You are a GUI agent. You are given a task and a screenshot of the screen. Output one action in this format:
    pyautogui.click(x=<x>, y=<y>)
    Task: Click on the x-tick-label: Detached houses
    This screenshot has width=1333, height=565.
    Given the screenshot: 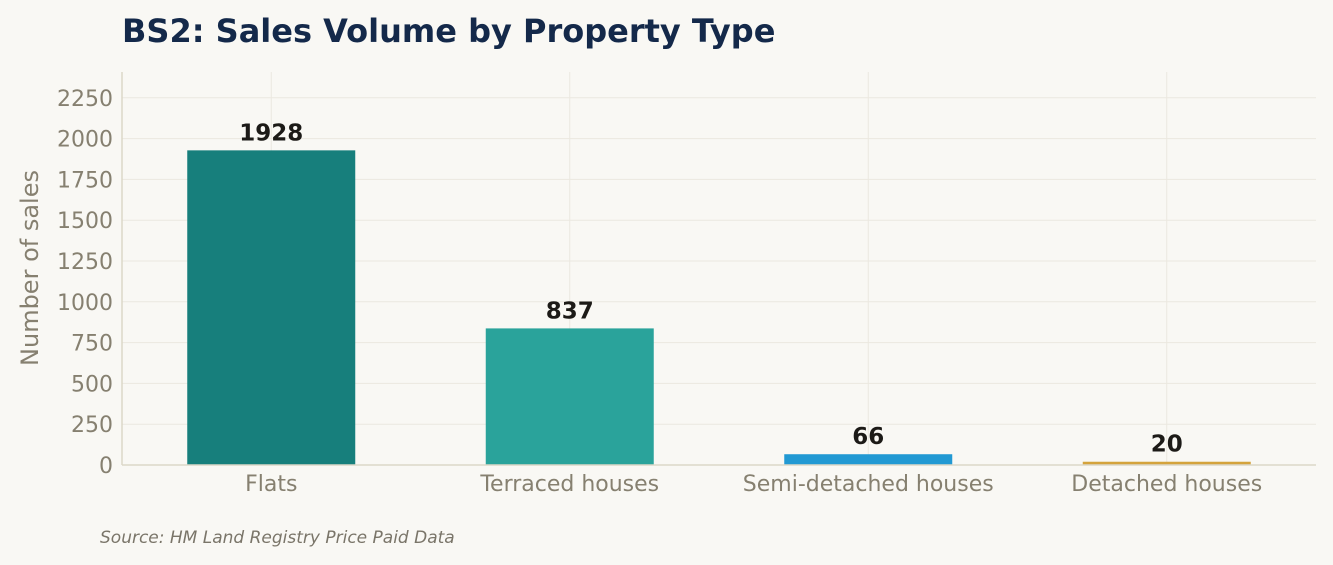 What is the action you would take?
    pyautogui.click(x=1166, y=484)
    